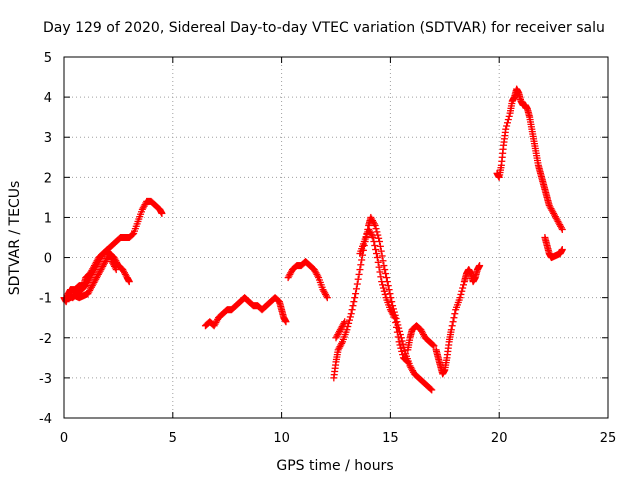 The width and height of the screenshot is (640, 480). Describe the element at coordinates (45, 379) in the screenshot. I see `y-tick-label: -3` at that location.